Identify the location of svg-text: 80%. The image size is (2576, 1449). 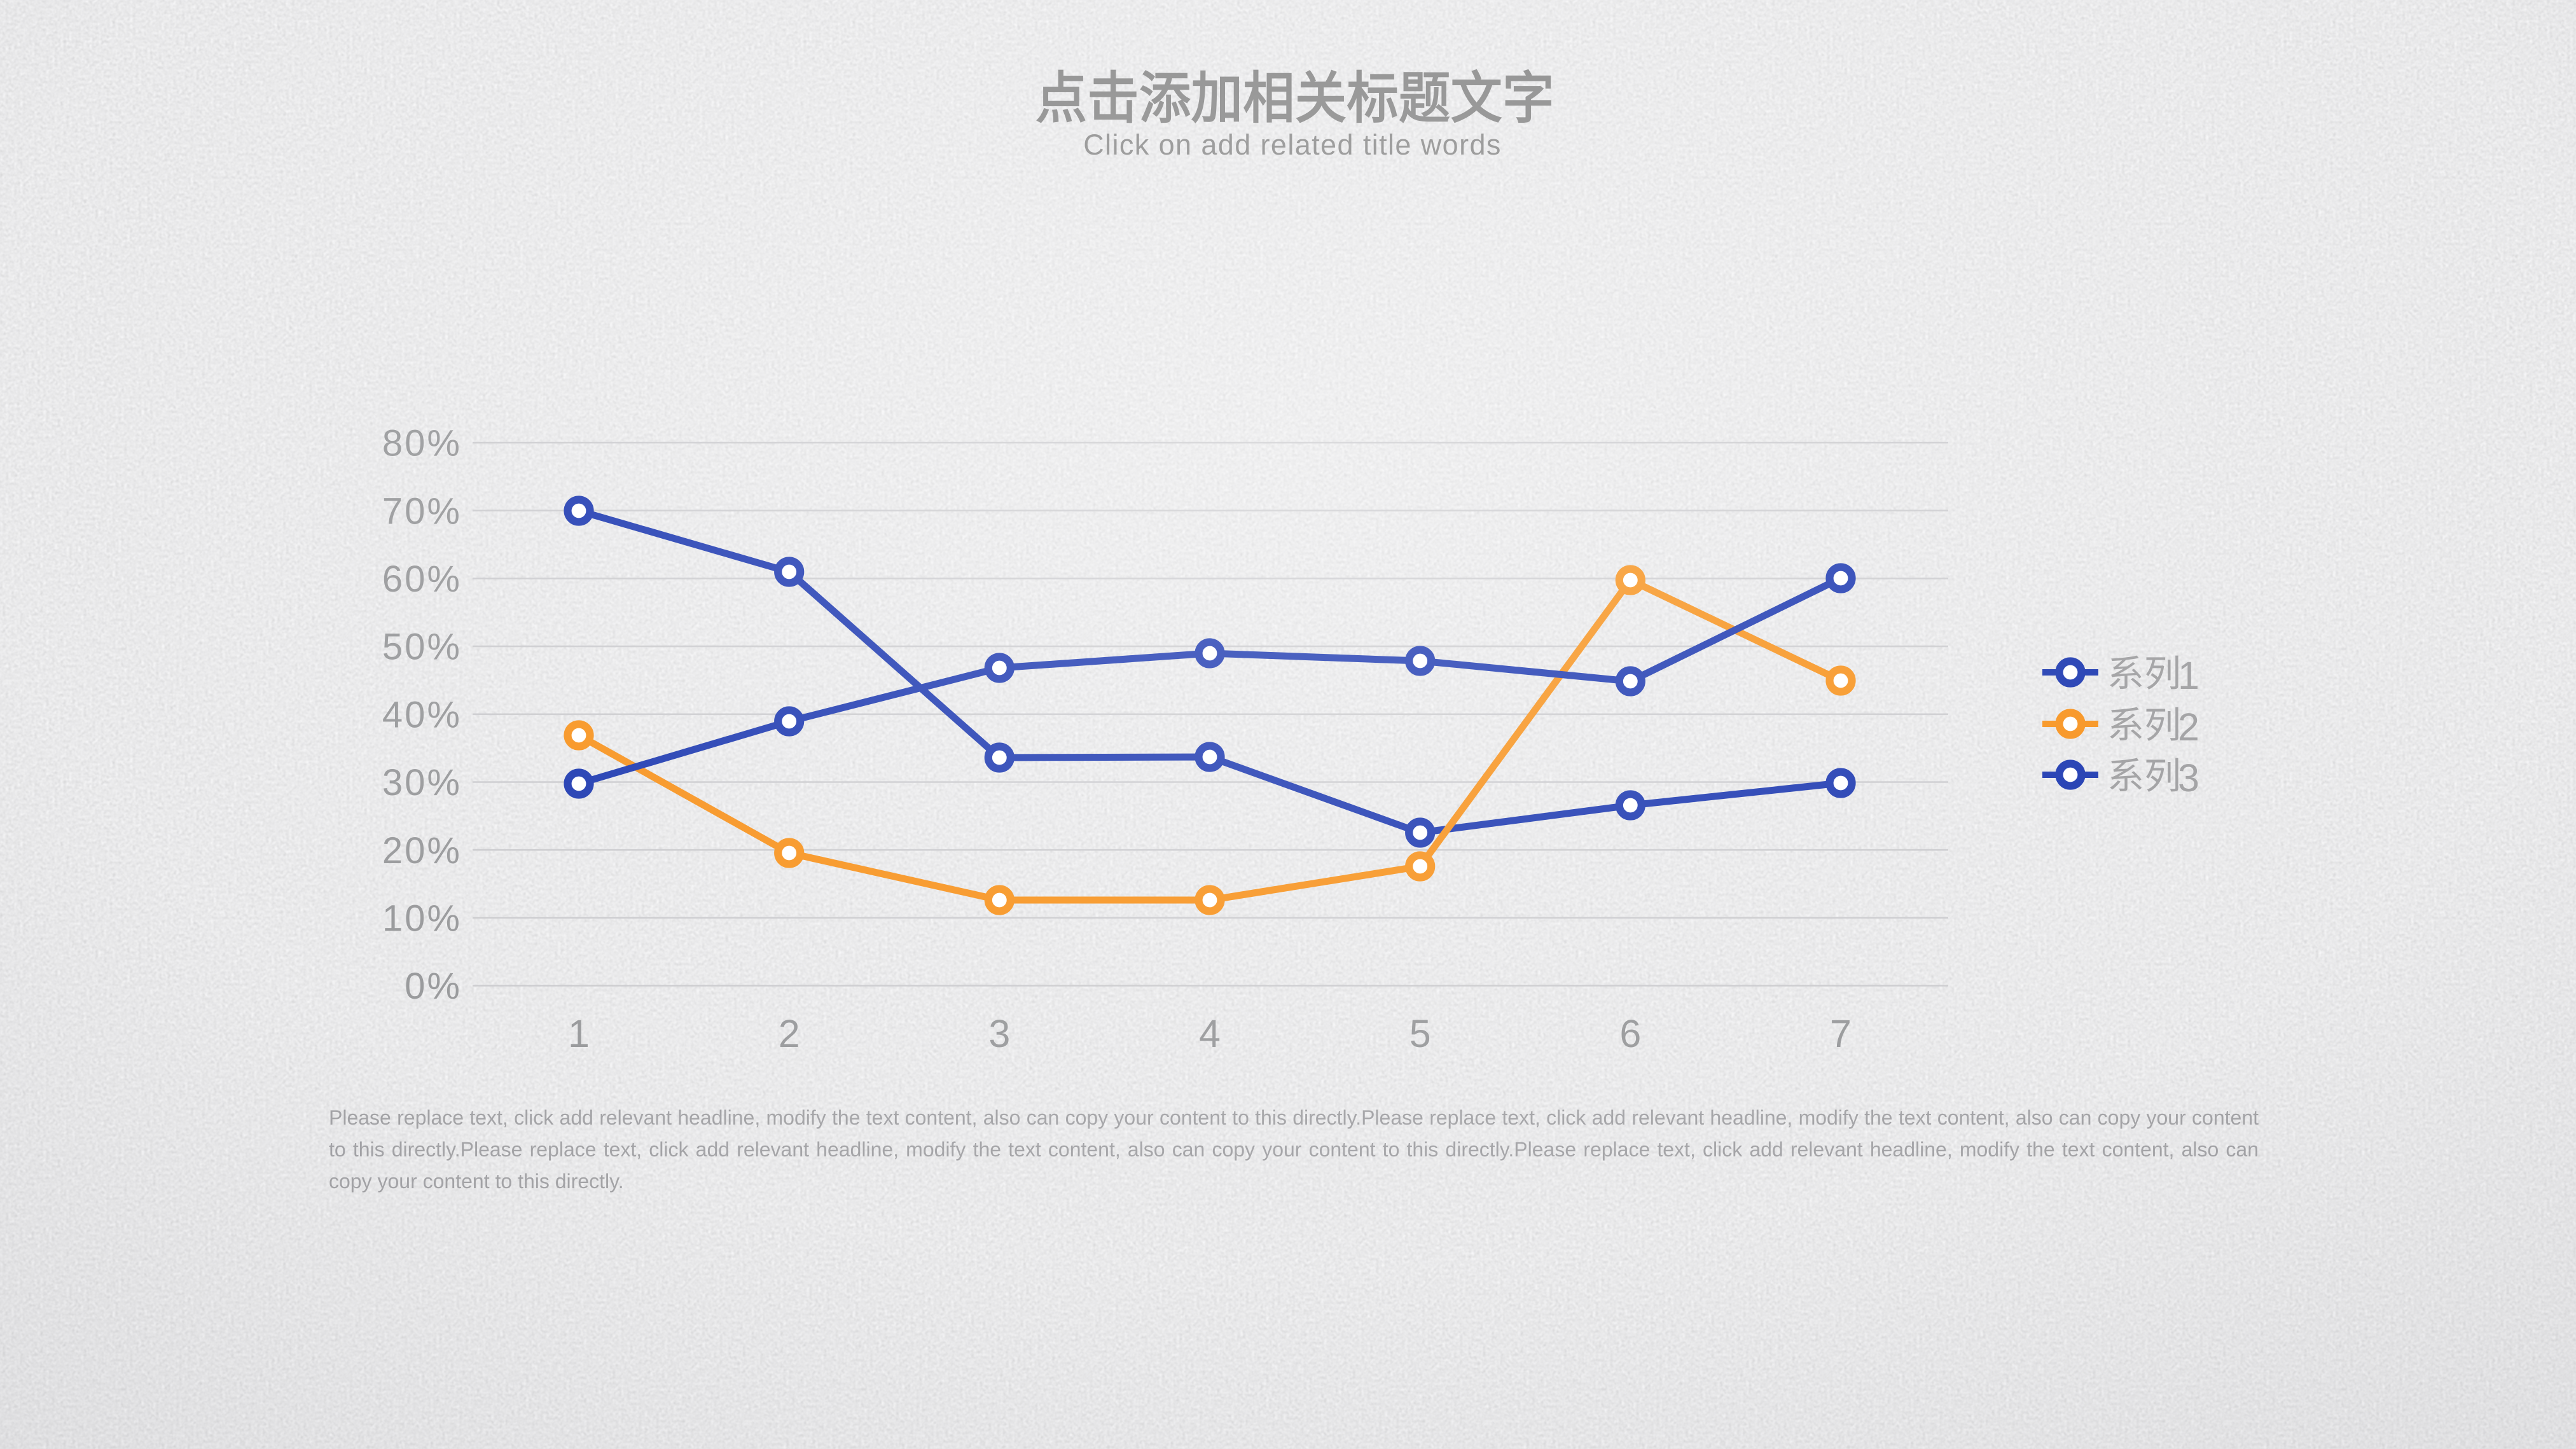
(422, 443).